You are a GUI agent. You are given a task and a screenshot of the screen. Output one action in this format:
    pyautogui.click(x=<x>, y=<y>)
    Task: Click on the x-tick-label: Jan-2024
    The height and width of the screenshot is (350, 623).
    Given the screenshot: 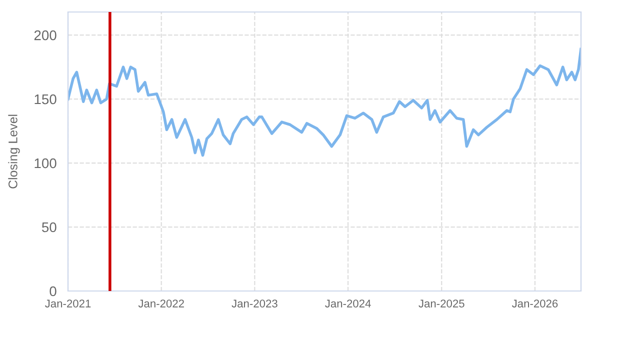 What is the action you would take?
    pyautogui.click(x=348, y=304)
    